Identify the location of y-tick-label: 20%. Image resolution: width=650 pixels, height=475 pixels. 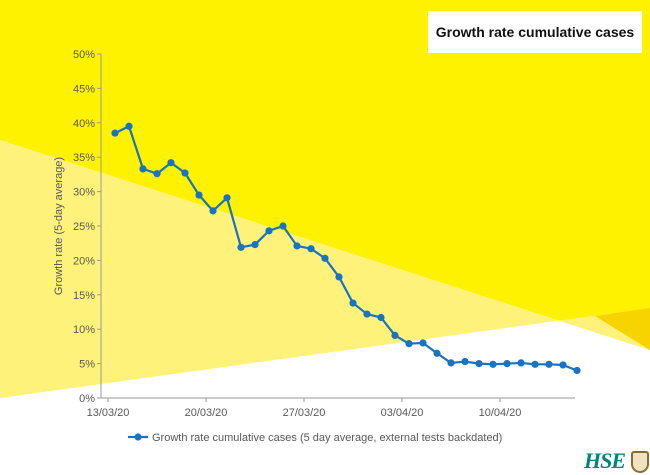
(84, 261).